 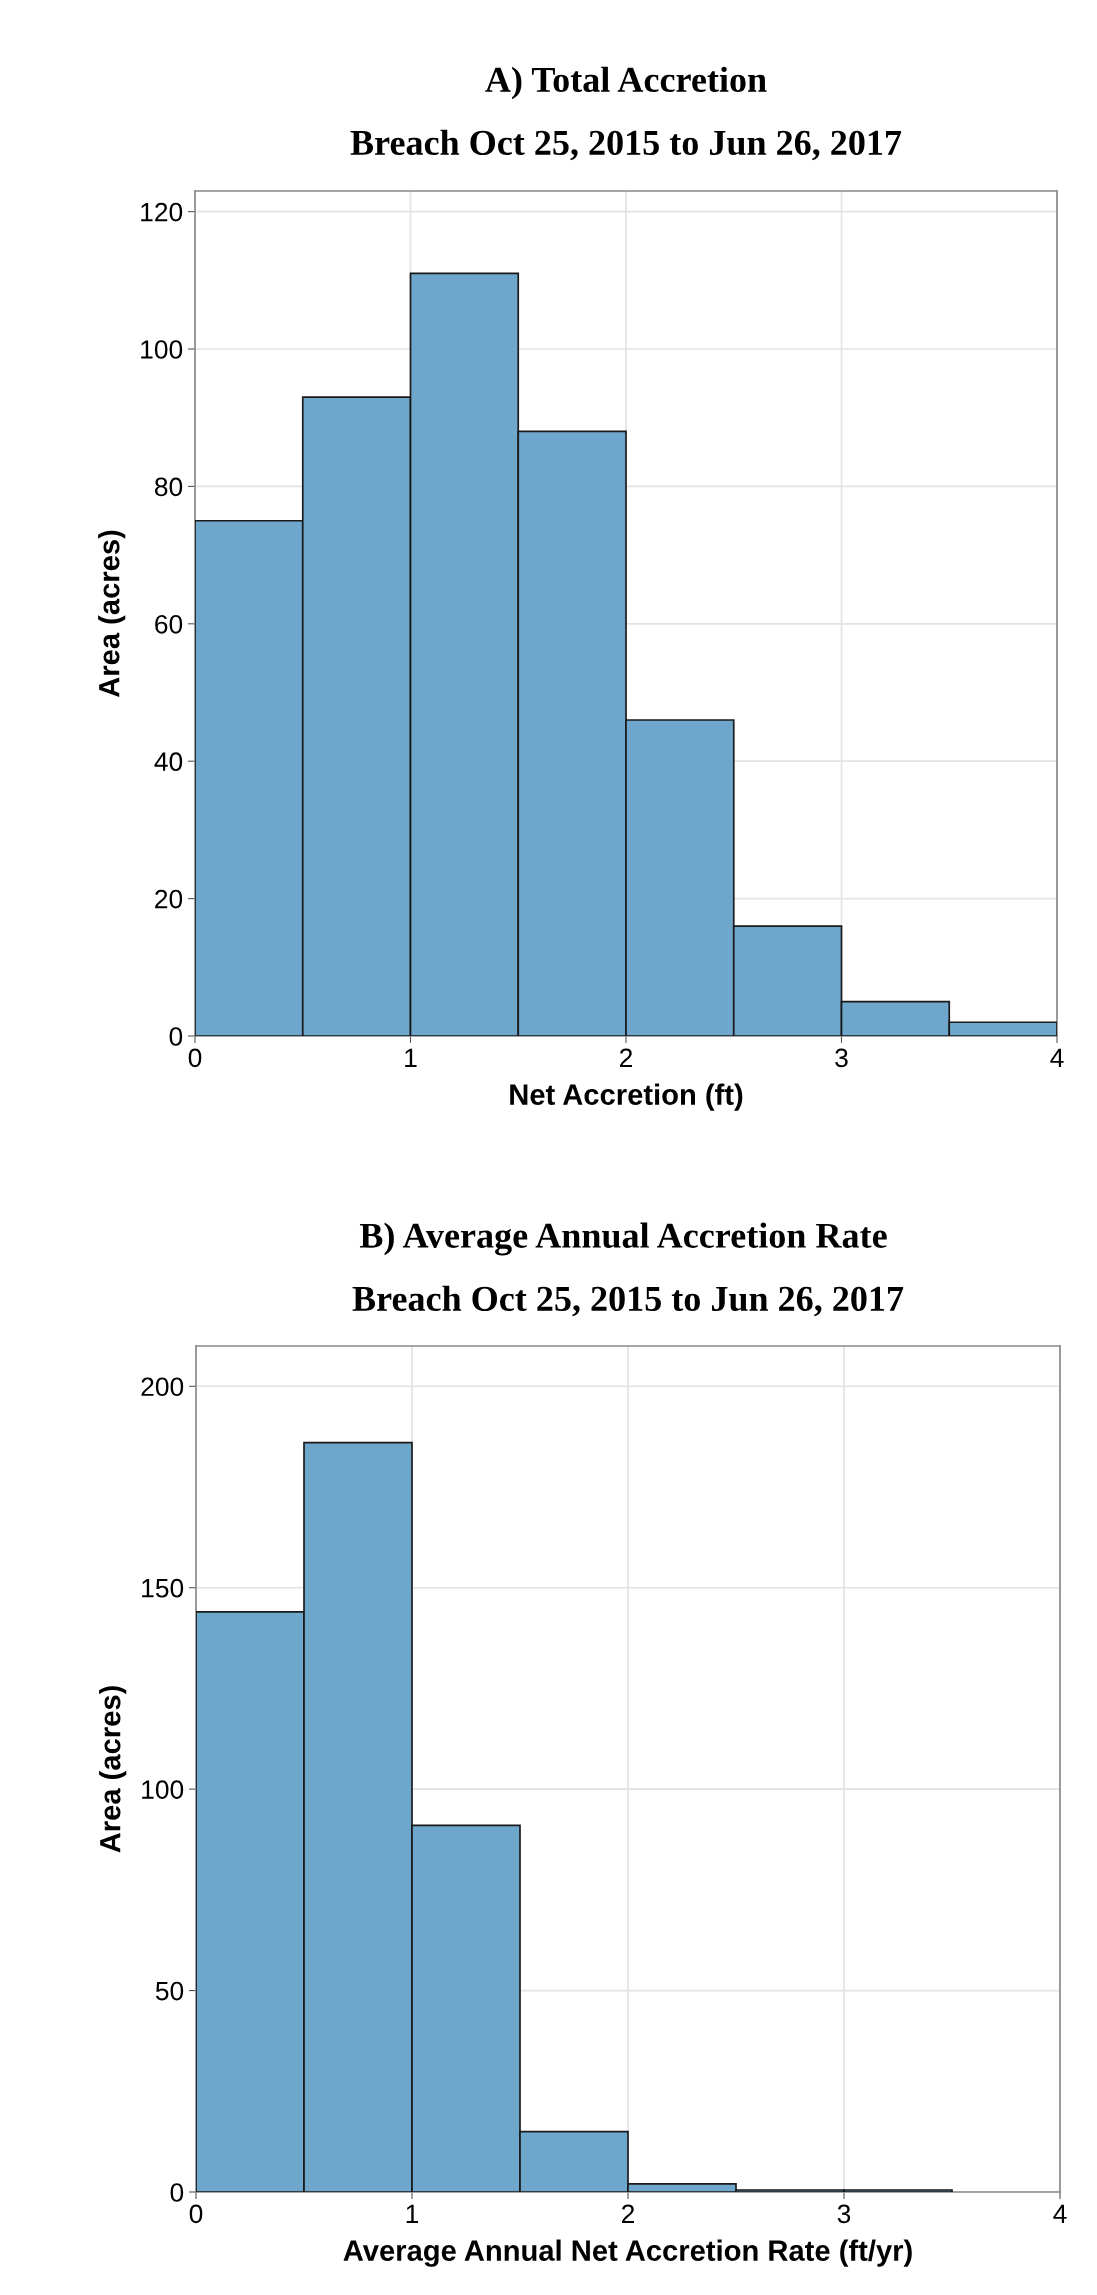 What do you see at coordinates (163, 1588) in the screenshot?
I see `y-tick-label: 150` at bounding box center [163, 1588].